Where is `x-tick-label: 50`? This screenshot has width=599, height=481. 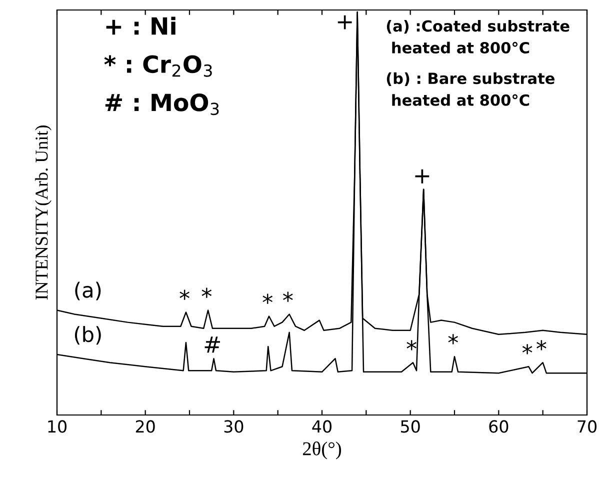
x-tick-label: 50 is located at coordinates (410, 426).